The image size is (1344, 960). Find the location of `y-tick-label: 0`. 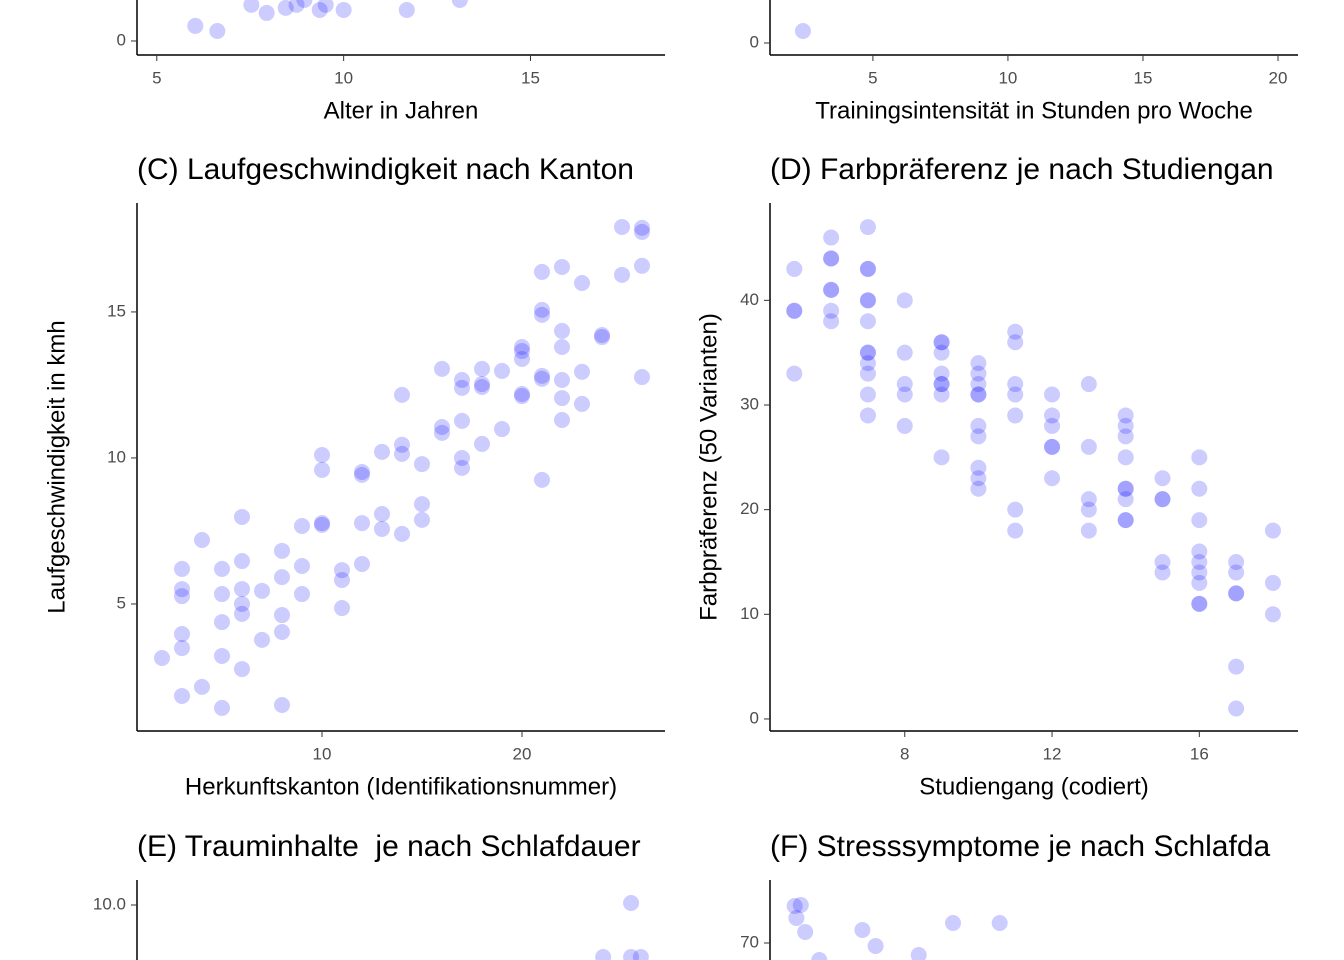

y-tick-label: 0 is located at coordinates (754, 717).